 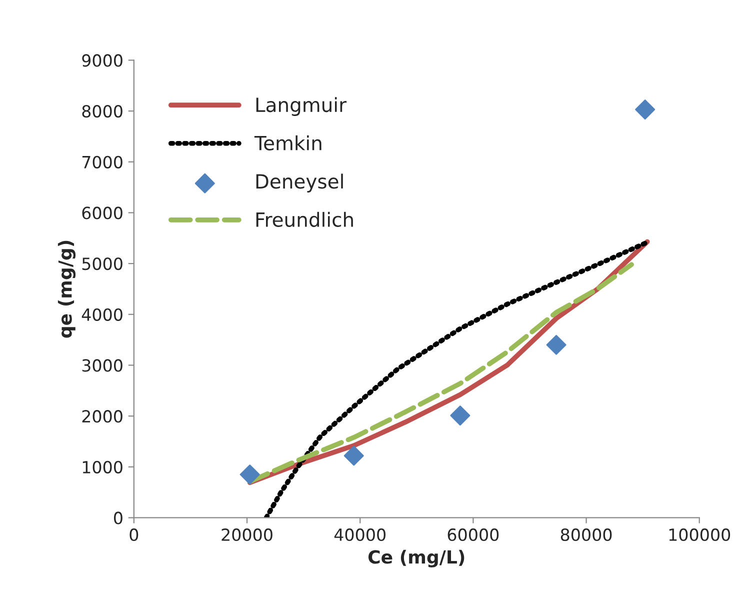 What do you see at coordinates (304, 219) in the screenshot?
I see `legend-label: Freundlich` at bounding box center [304, 219].